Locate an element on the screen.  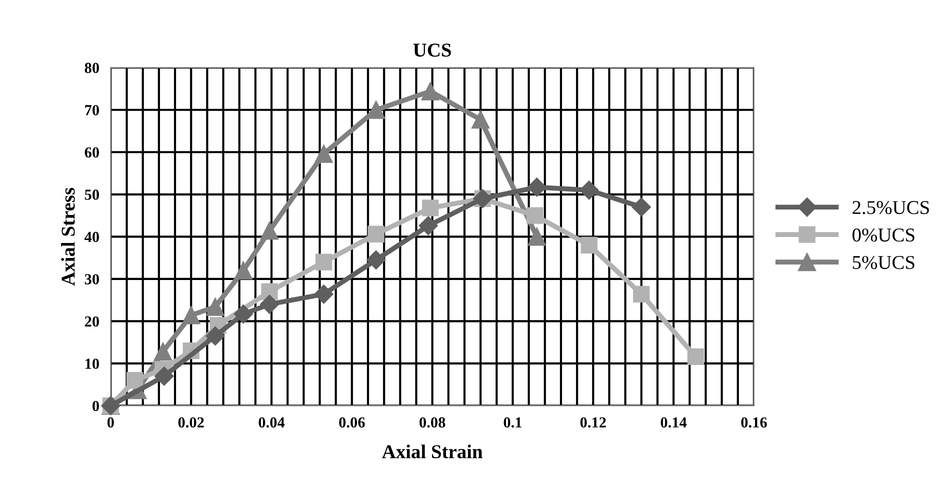
legend-label: 0%UCS is located at coordinates (883, 235).